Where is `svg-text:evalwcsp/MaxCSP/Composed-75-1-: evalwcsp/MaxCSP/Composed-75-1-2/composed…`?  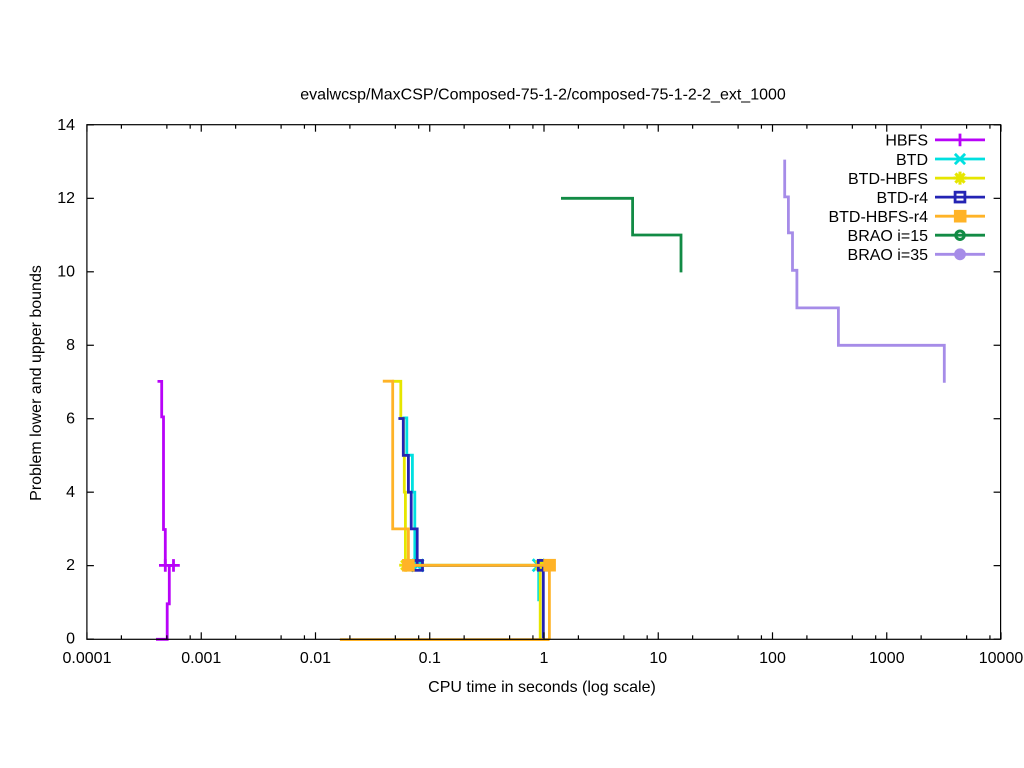
svg-text:evalwcsp/MaxCSP/Composed-75-1-: evalwcsp/MaxCSP/Composed-75-1-2/composed… is located at coordinates (543, 95).